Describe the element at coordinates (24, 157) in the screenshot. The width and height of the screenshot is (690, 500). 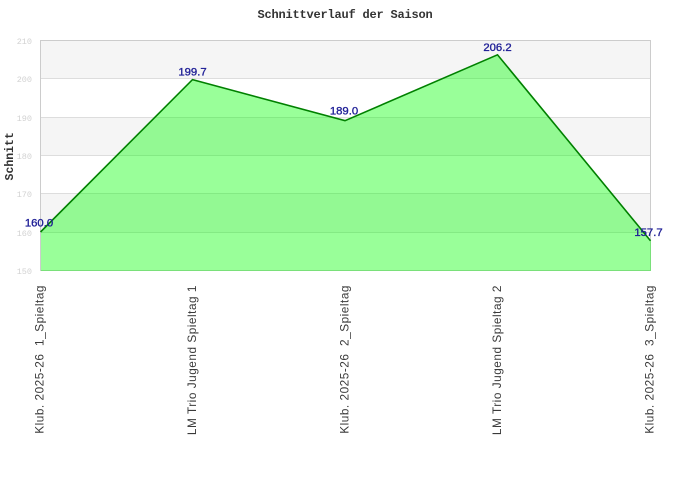
I see `svg-text: 180` at that location.